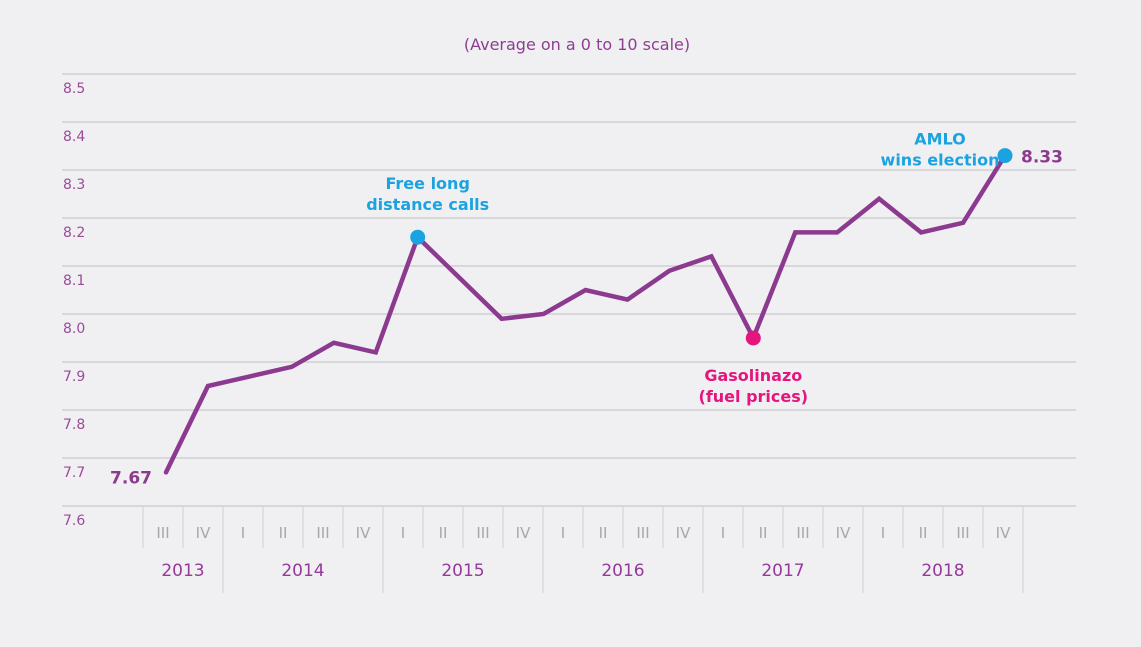 This screenshot has width=1141, height=647. What do you see at coordinates (428, 183) in the screenshot?
I see `annotation-text: Free long` at bounding box center [428, 183].